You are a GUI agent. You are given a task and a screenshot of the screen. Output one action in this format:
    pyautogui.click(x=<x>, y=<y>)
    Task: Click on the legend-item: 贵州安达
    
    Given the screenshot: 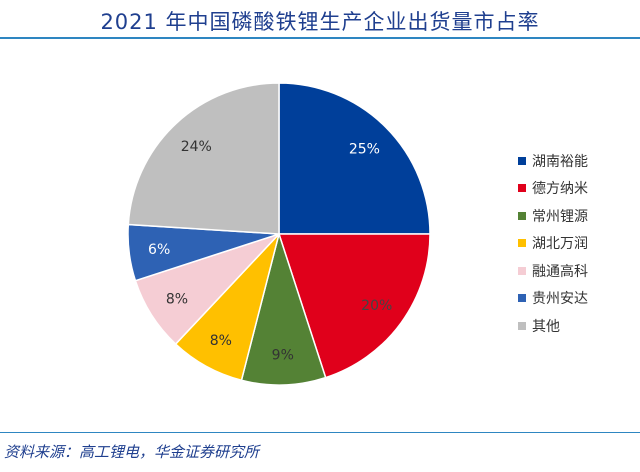 What is the action you would take?
    pyautogui.click(x=553, y=299)
    